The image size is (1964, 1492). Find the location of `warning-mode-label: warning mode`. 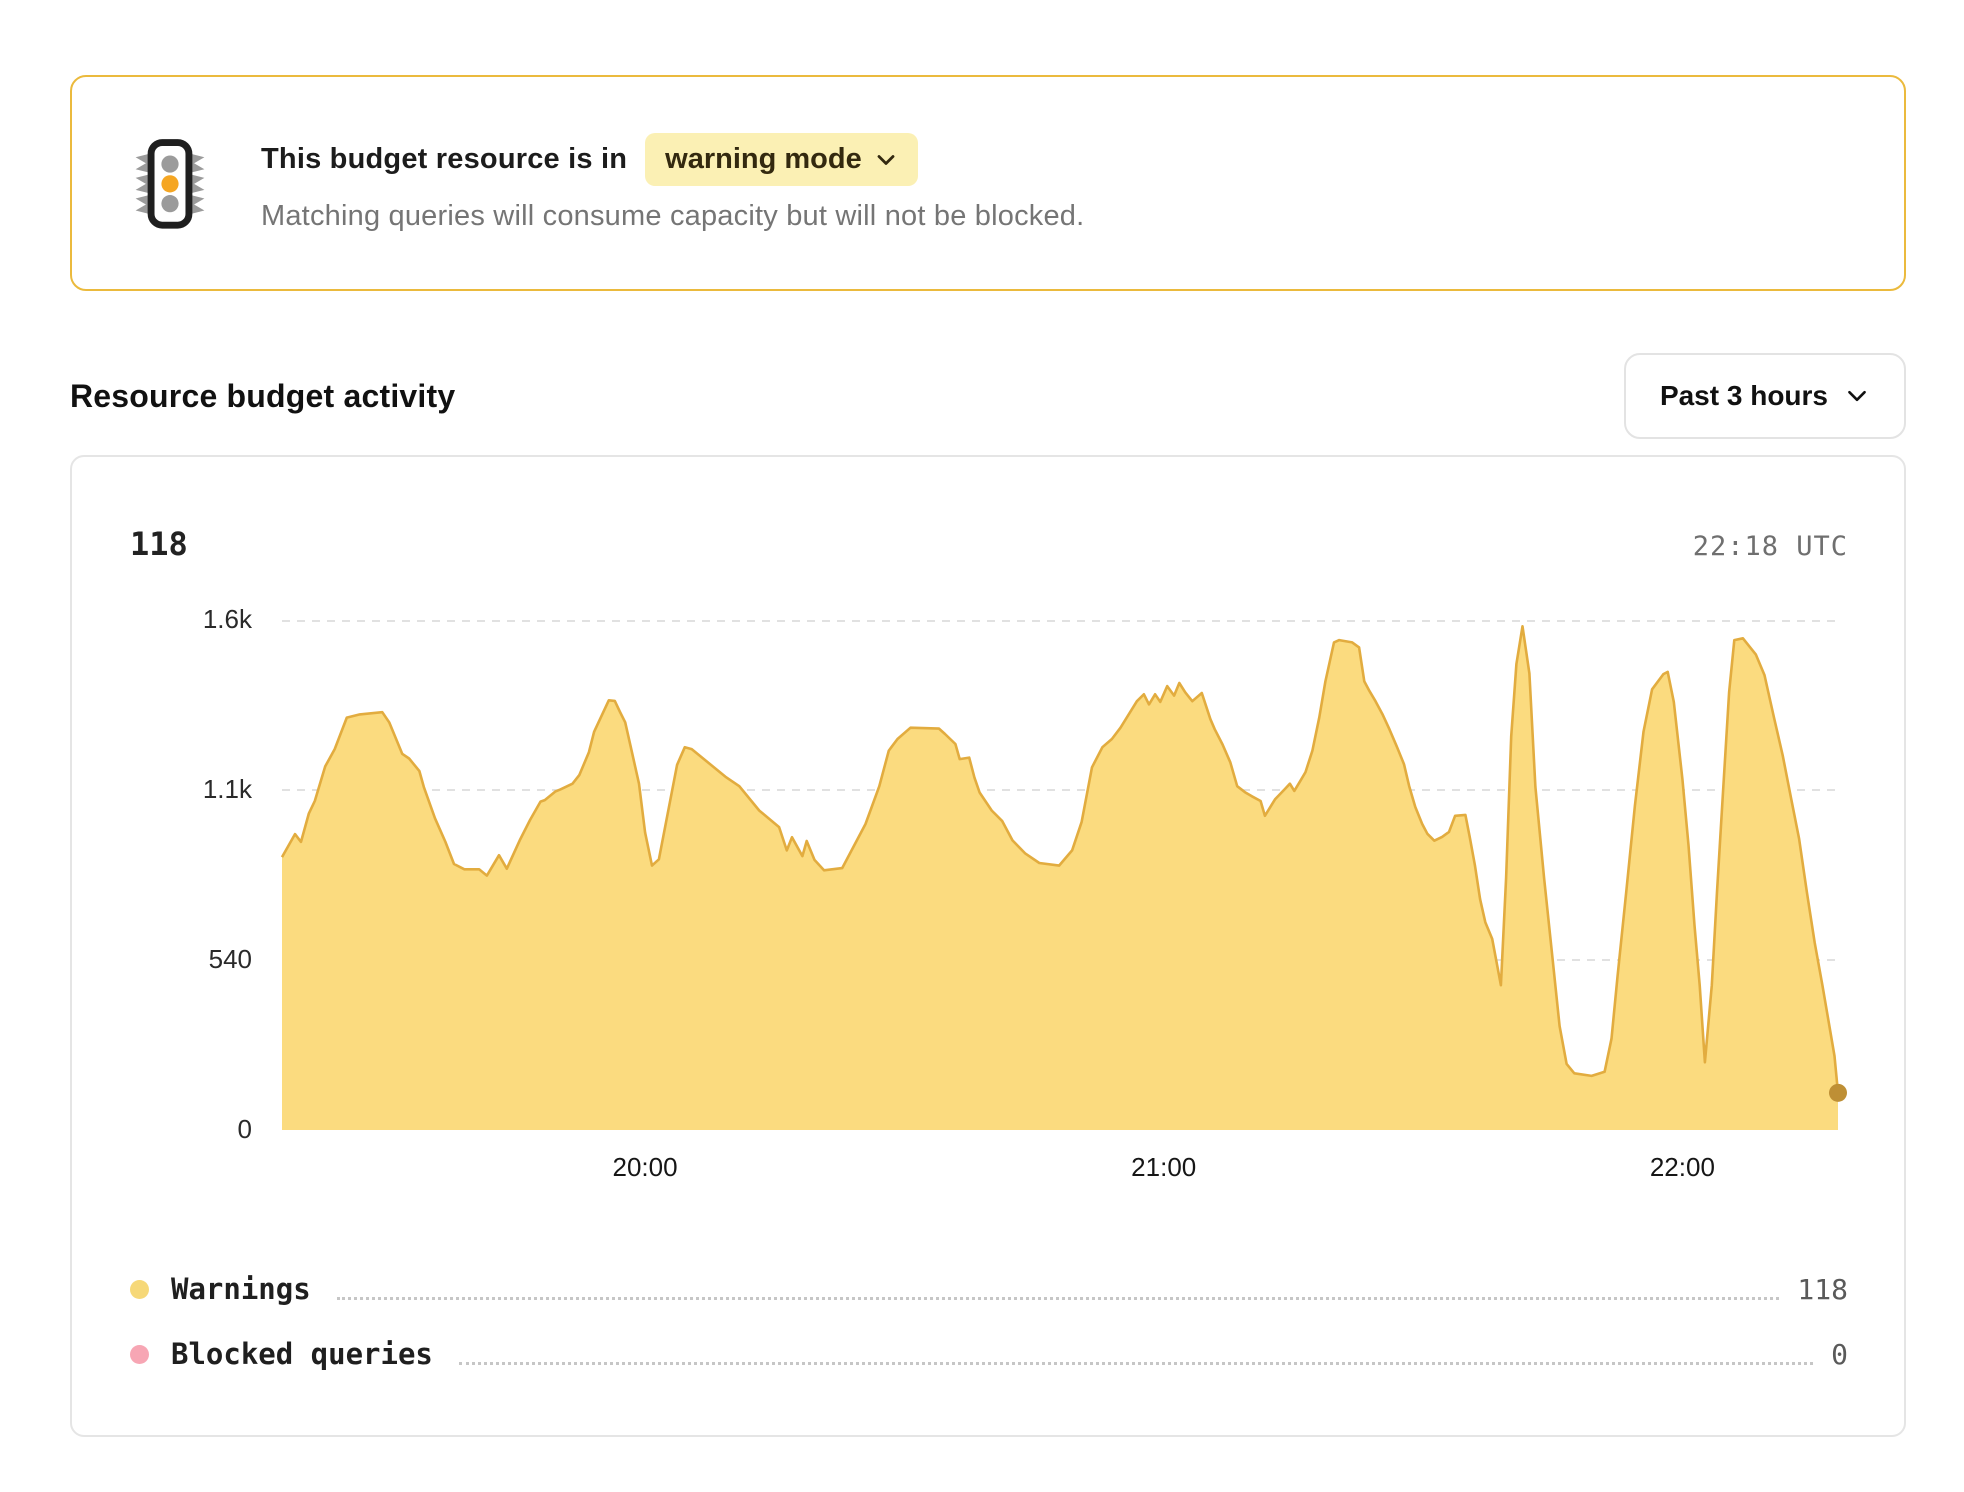

warning-mode-label: warning mode is located at coordinates (763, 159).